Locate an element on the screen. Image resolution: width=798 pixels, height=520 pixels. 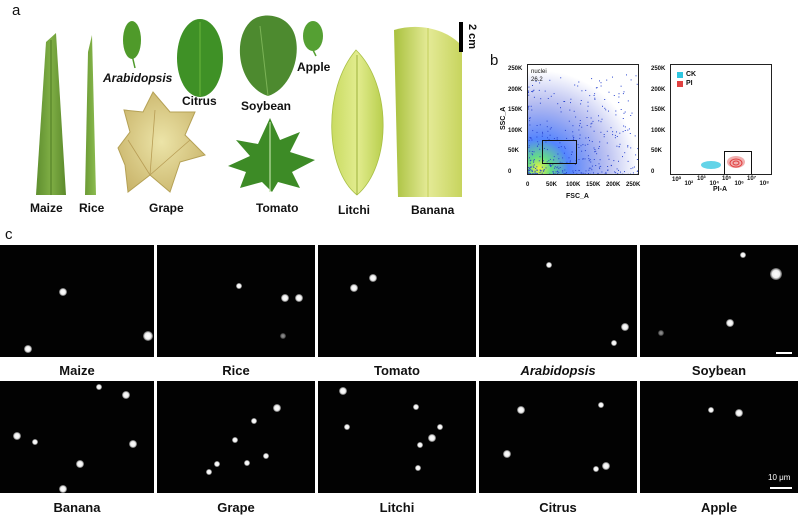
micro-label-soybean: Soybean is located at coordinates (719, 370).